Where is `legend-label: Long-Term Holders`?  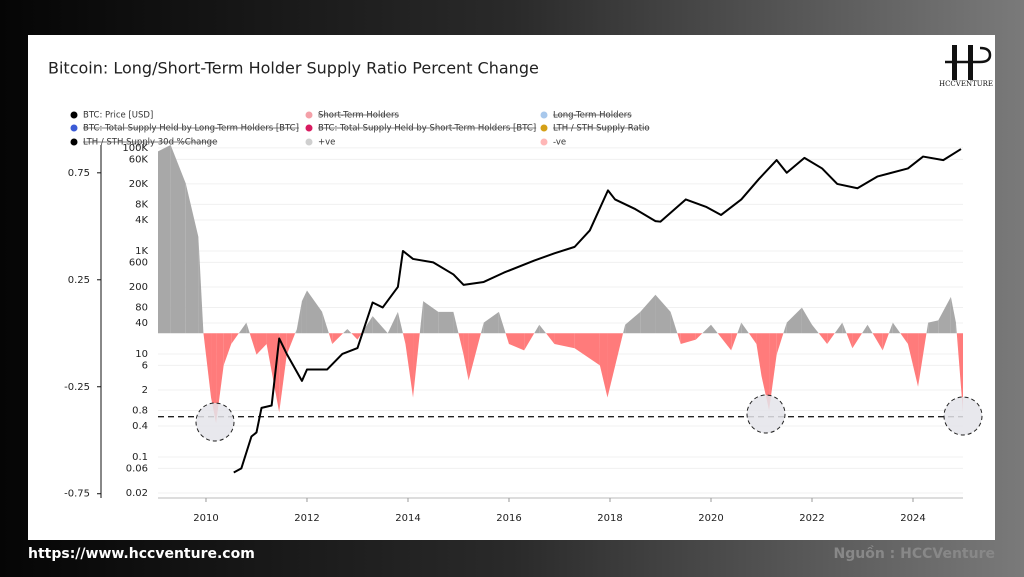 legend-label: Long-Term Holders is located at coordinates (592, 116).